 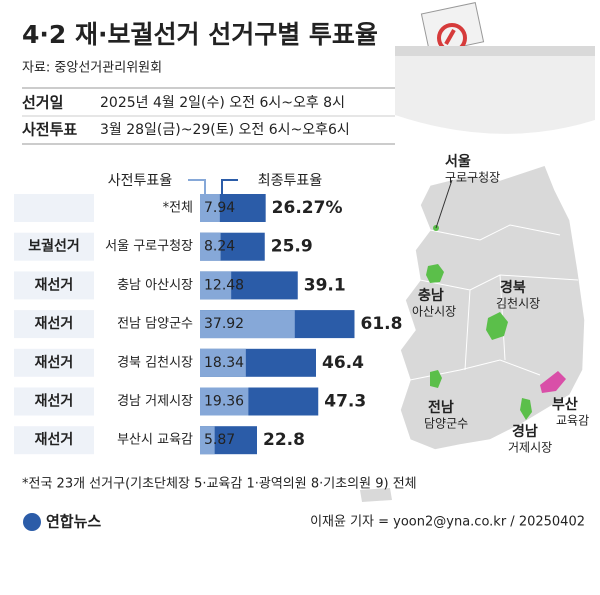 I want to click on map-region: 경북, so click(x=513, y=287).